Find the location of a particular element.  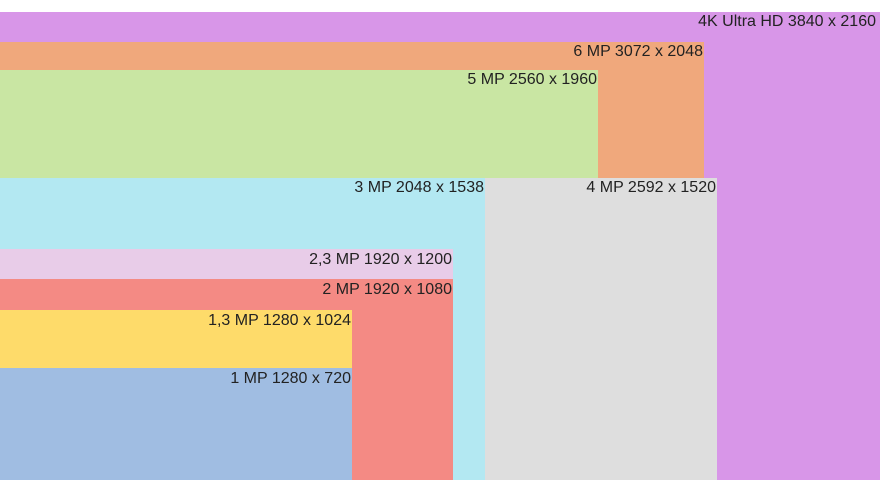

label-5mp: 5 MP 2560 x 1960 is located at coordinates (532, 79).